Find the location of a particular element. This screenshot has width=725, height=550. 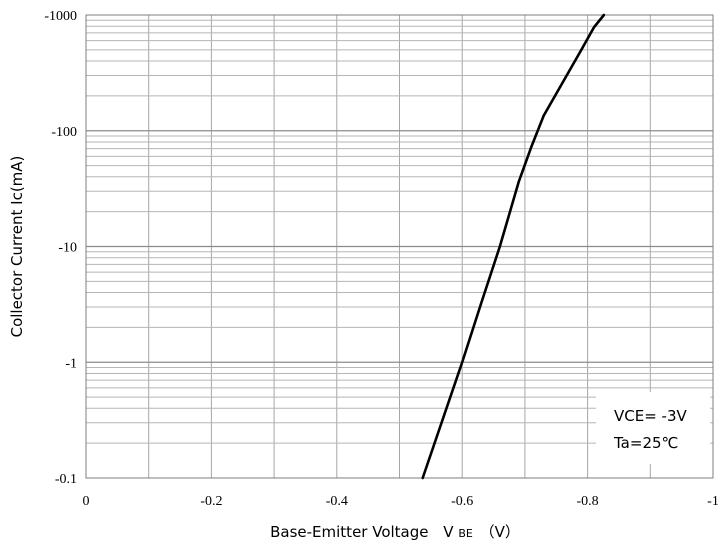

x-axis-title-text: Base-Emitter Voltage is located at coordinates (349, 532).